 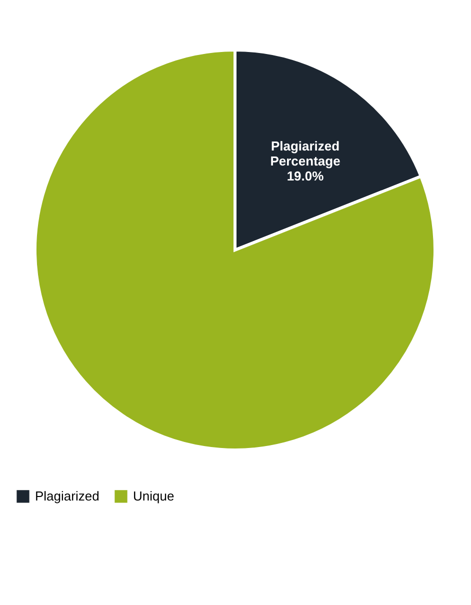 What do you see at coordinates (67, 496) in the screenshot?
I see `legend-label: Plagiarized` at bounding box center [67, 496].